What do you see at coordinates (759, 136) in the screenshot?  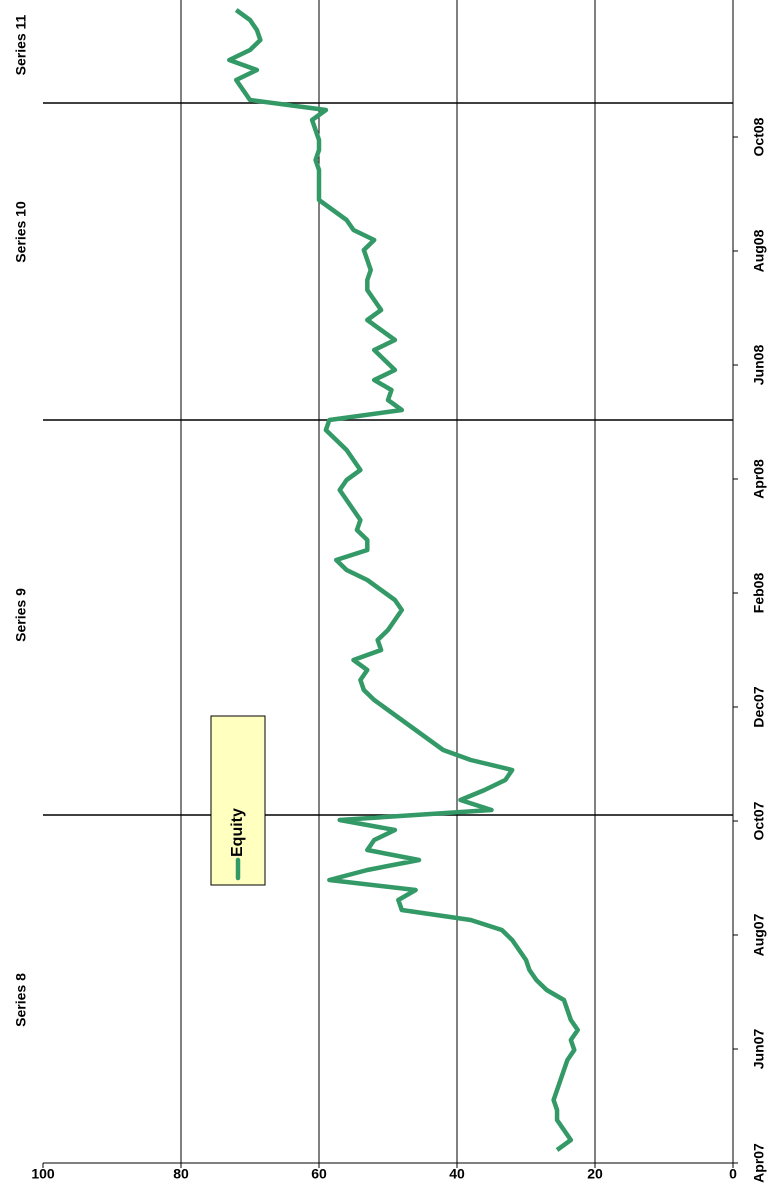 I see `x-tick-label: Oct08` at bounding box center [759, 136].